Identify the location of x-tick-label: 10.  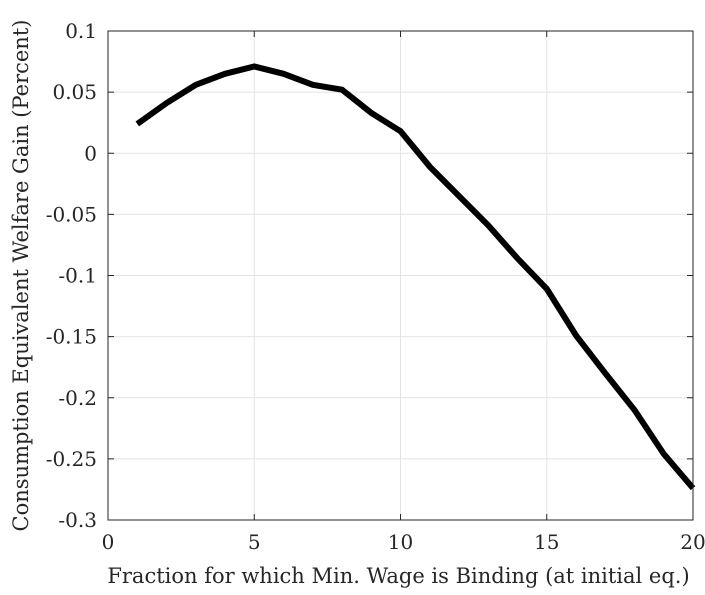
(400, 542).